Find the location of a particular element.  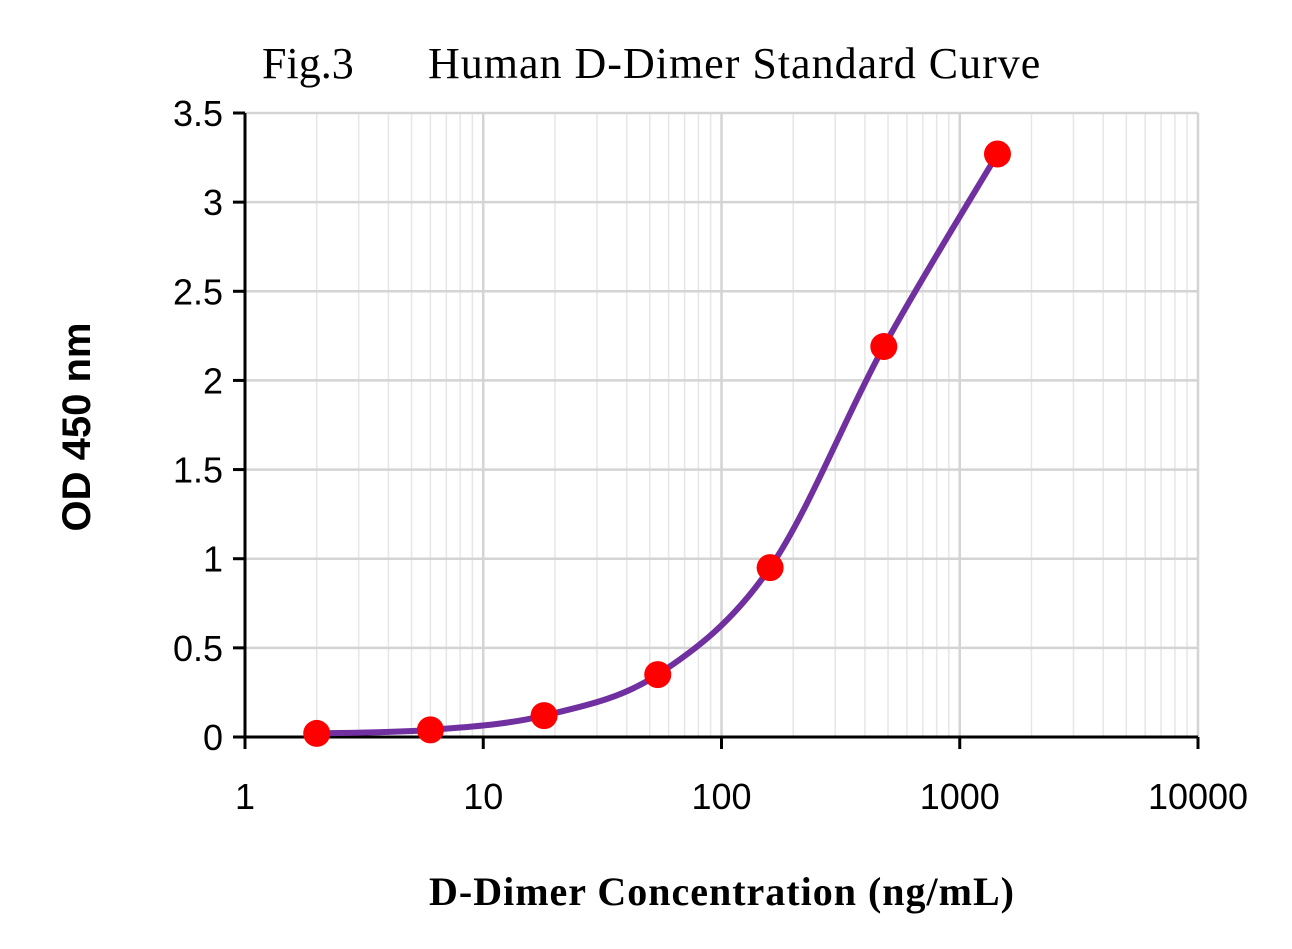

chart-title: Human D-Dimer Standard Curve is located at coordinates (734, 63).